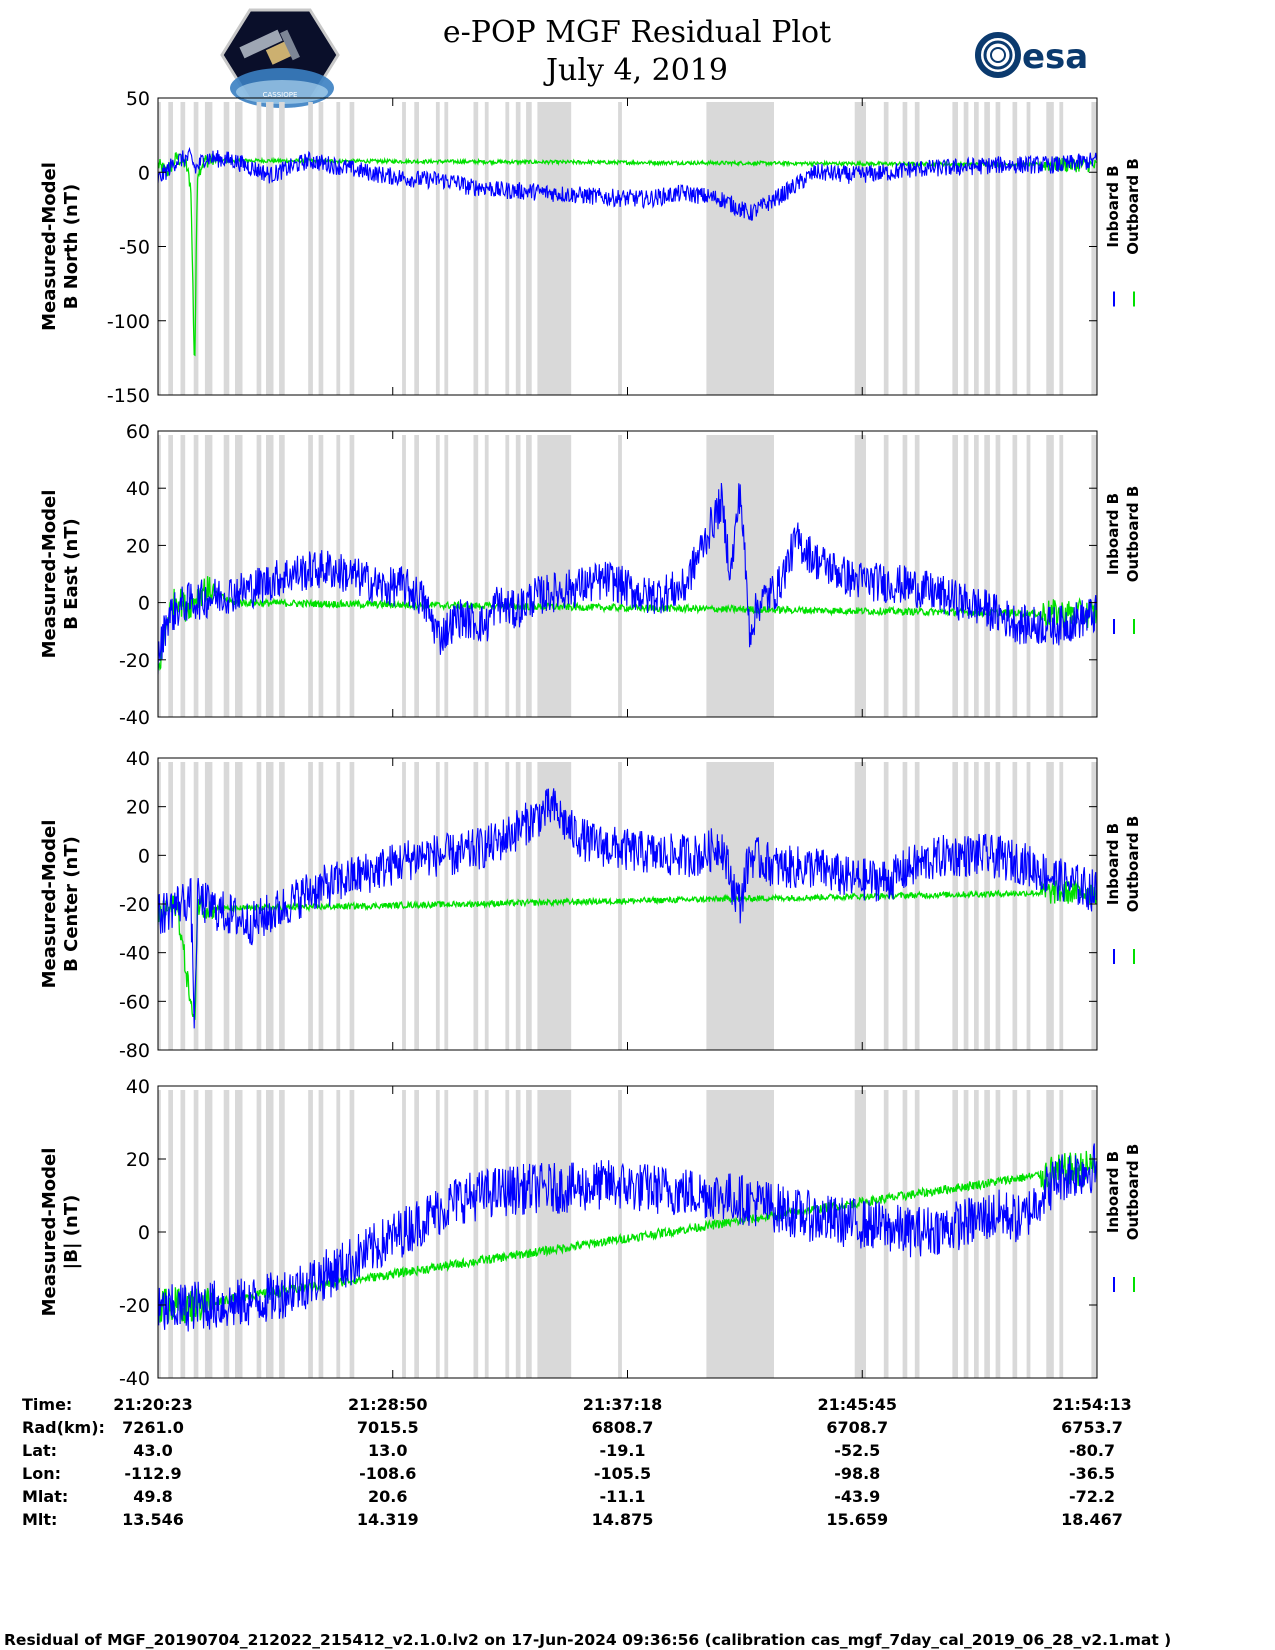  What do you see at coordinates (1113, 206) in the screenshot?
I see `legend-entry-inboard: Inboard B` at bounding box center [1113, 206].